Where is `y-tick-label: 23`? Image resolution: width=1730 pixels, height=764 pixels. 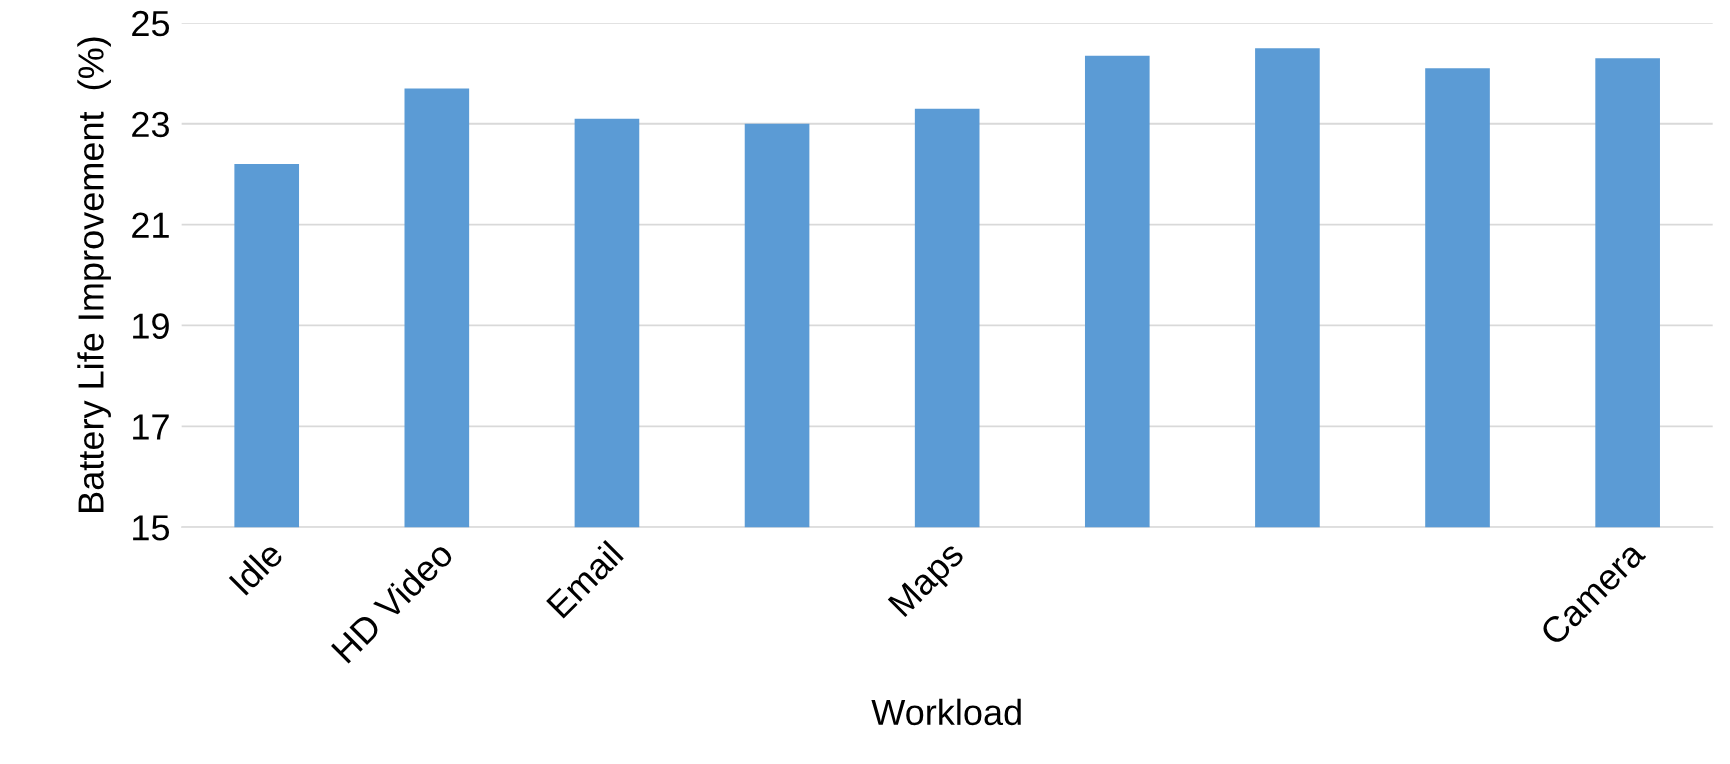 y-tick-label: 23 is located at coordinates (150, 124).